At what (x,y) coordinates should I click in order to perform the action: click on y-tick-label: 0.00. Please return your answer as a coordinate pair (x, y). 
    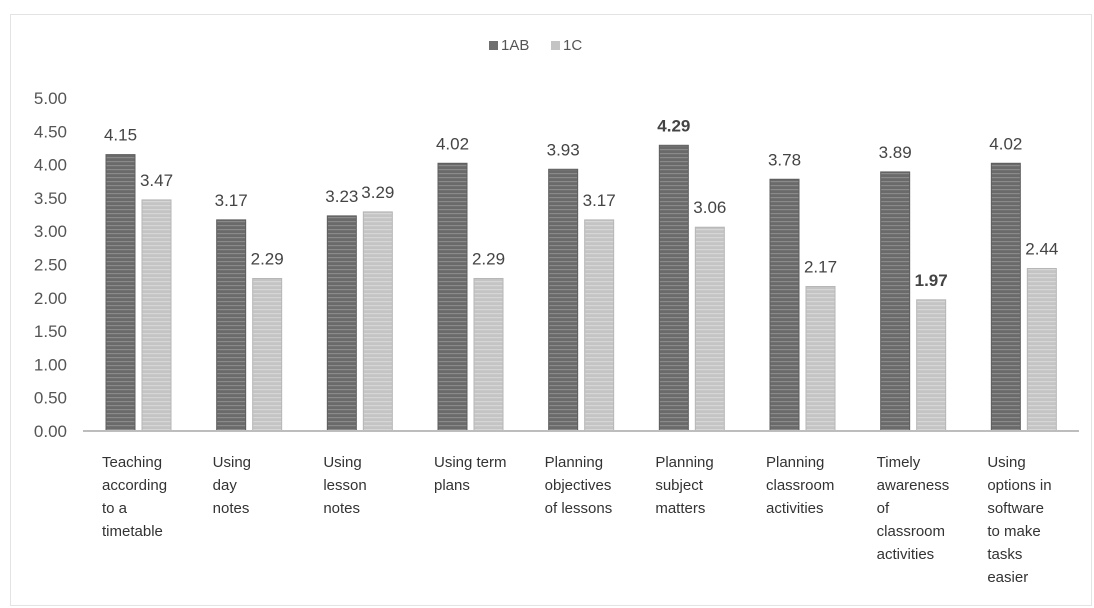
    Looking at the image, I should click on (50, 431).